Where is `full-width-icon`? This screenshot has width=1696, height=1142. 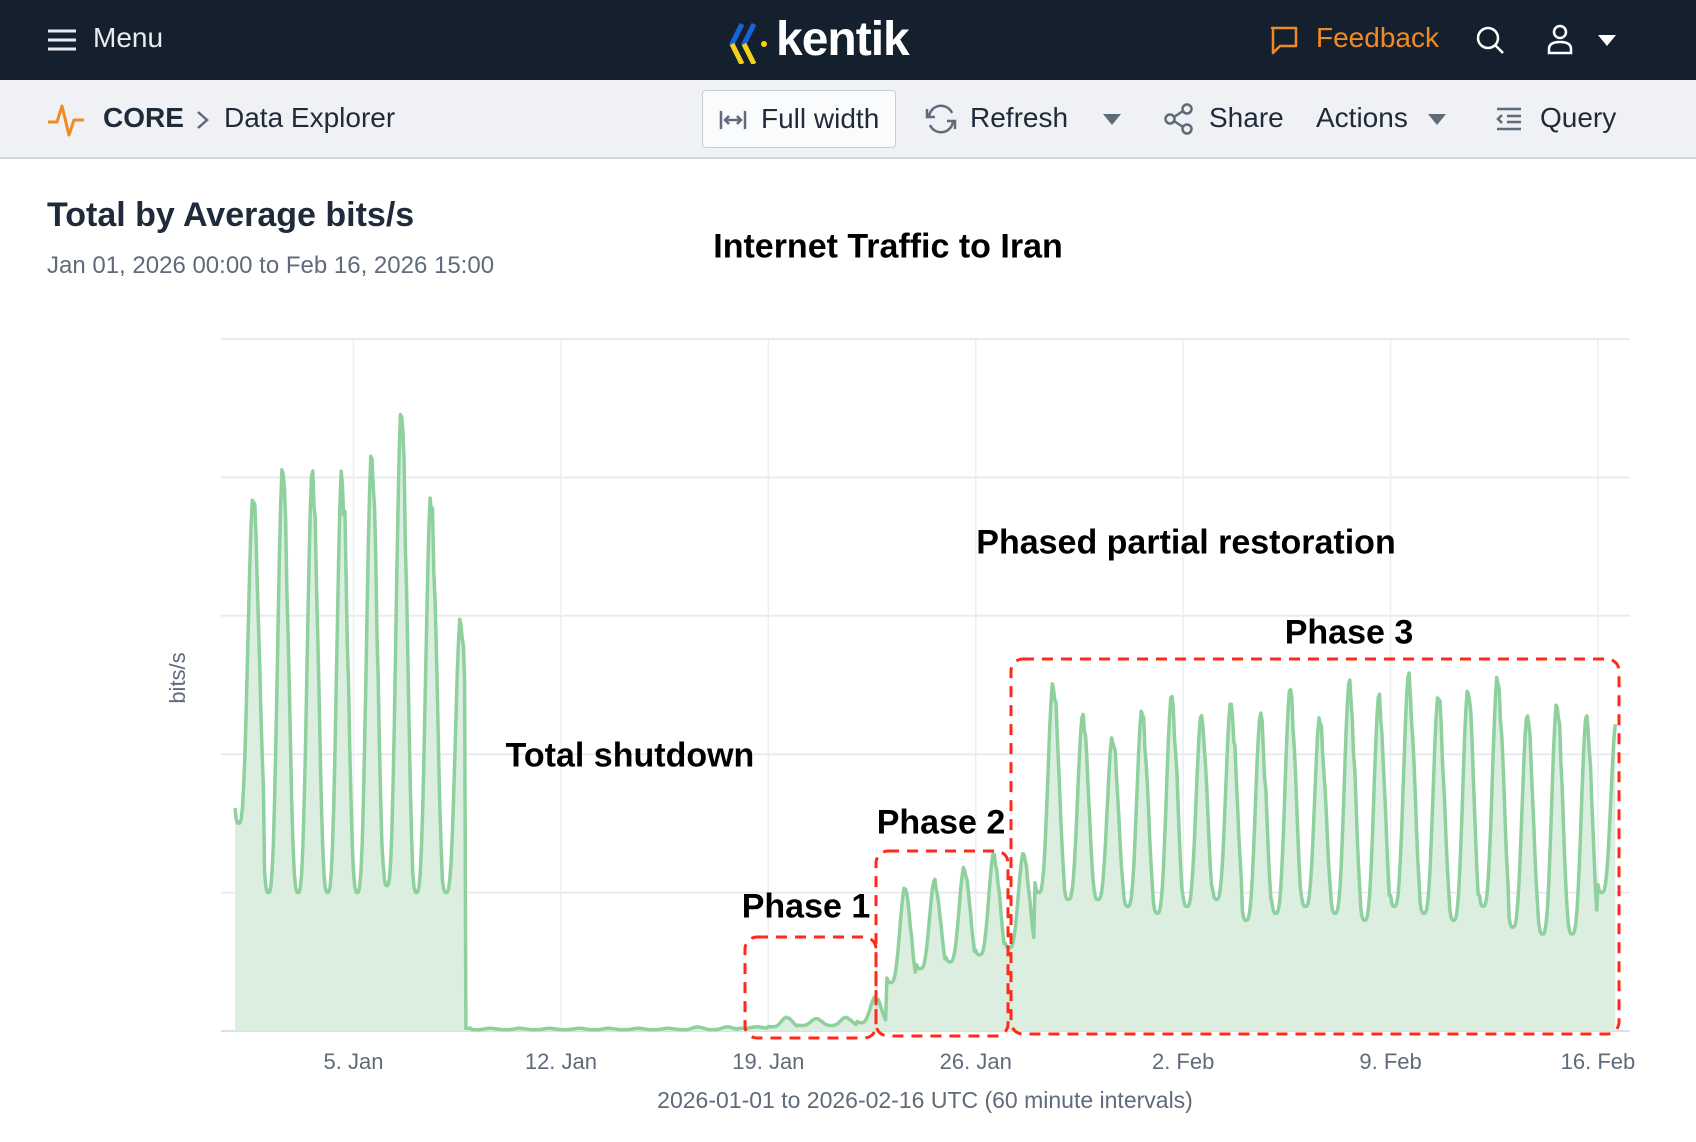 full-width-icon is located at coordinates (733, 120).